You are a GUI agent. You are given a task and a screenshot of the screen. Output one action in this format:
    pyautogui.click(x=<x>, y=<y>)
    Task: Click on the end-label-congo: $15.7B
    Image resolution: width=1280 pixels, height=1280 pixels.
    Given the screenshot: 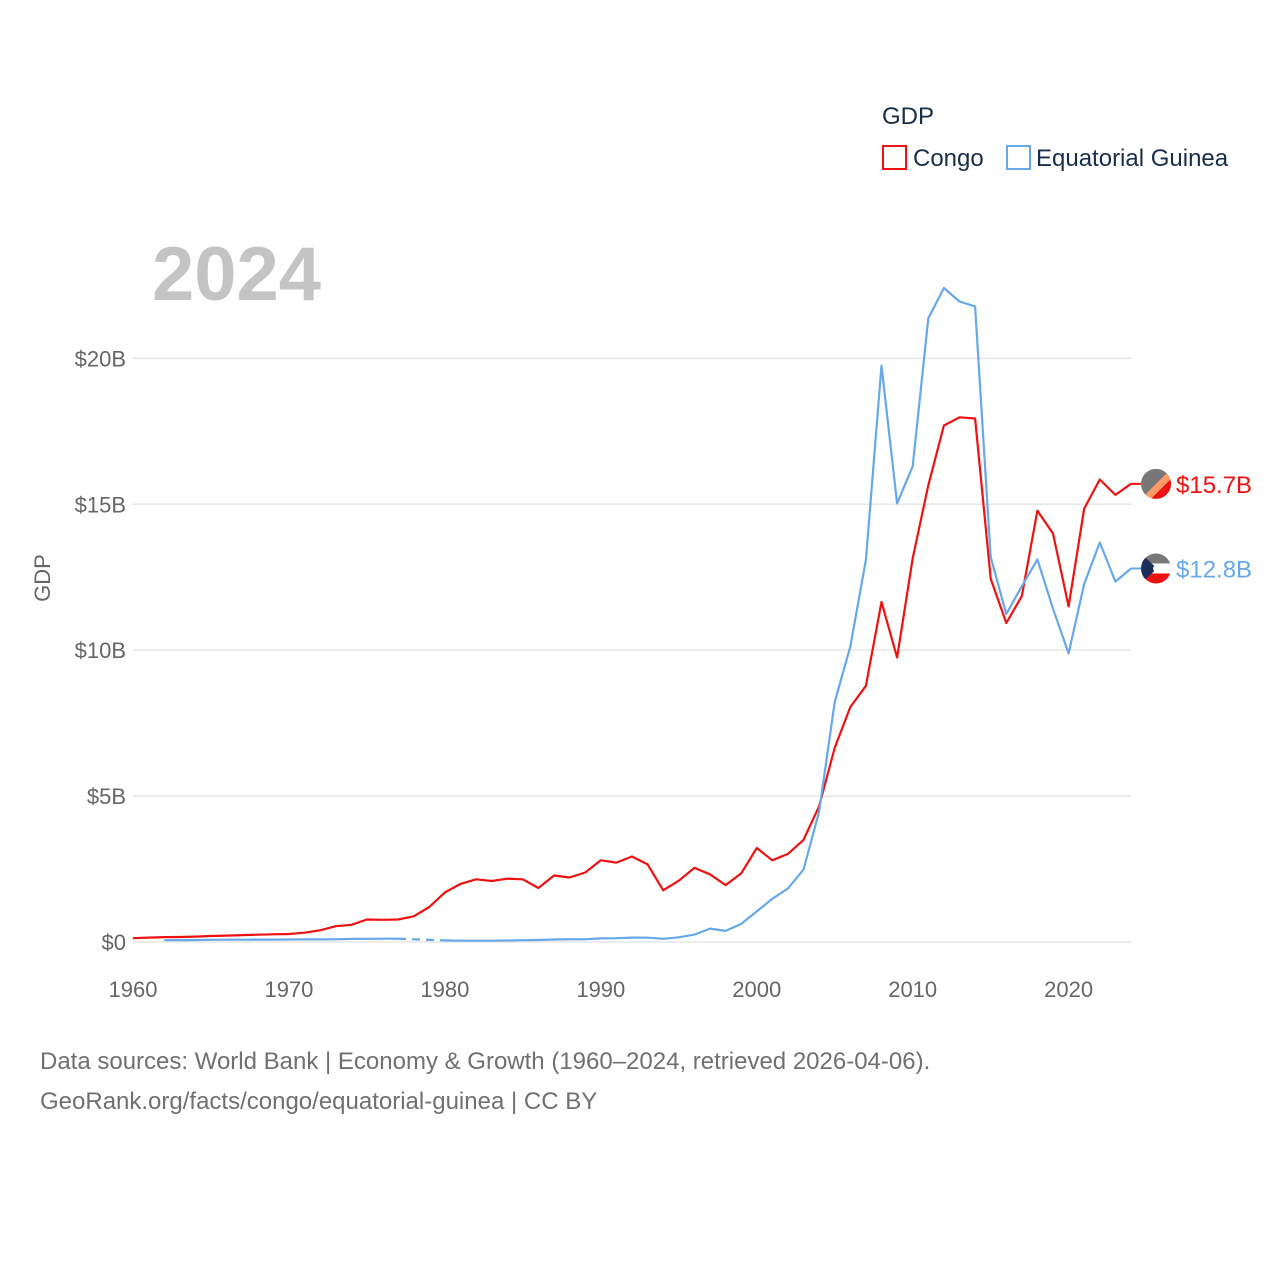 What is the action you would take?
    pyautogui.click(x=1214, y=485)
    